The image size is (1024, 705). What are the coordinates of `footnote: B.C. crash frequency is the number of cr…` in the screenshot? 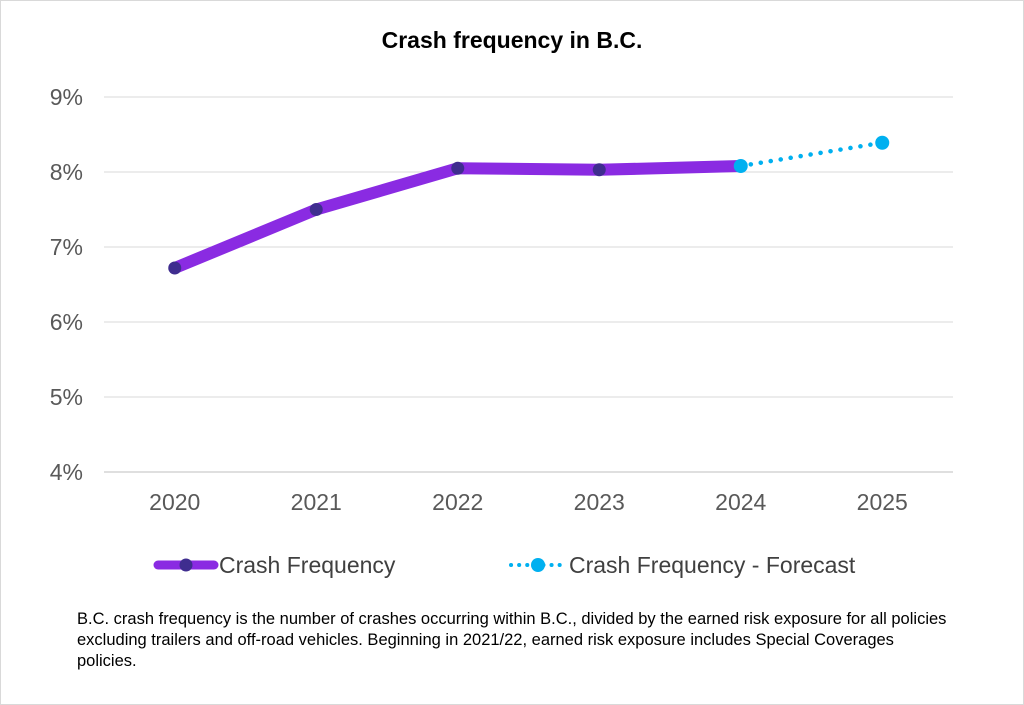 It's located at (512, 640).